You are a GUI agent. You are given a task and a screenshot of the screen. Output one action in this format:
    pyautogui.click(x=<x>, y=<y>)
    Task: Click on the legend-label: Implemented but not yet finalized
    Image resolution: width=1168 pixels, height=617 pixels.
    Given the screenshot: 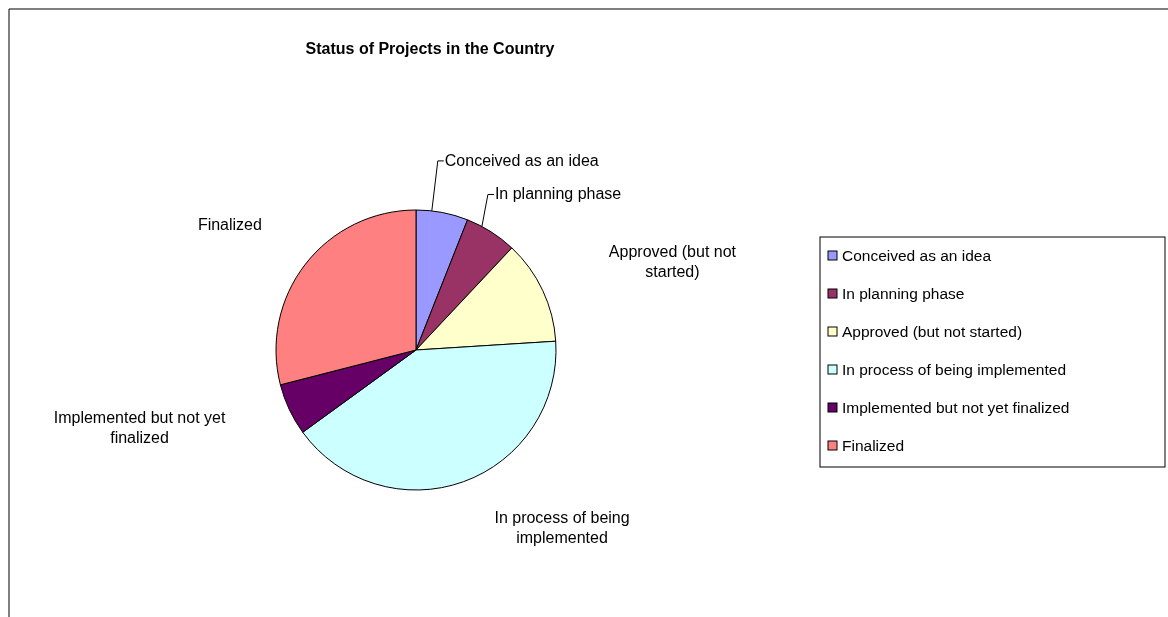 What is the action you would take?
    pyautogui.click(x=956, y=407)
    